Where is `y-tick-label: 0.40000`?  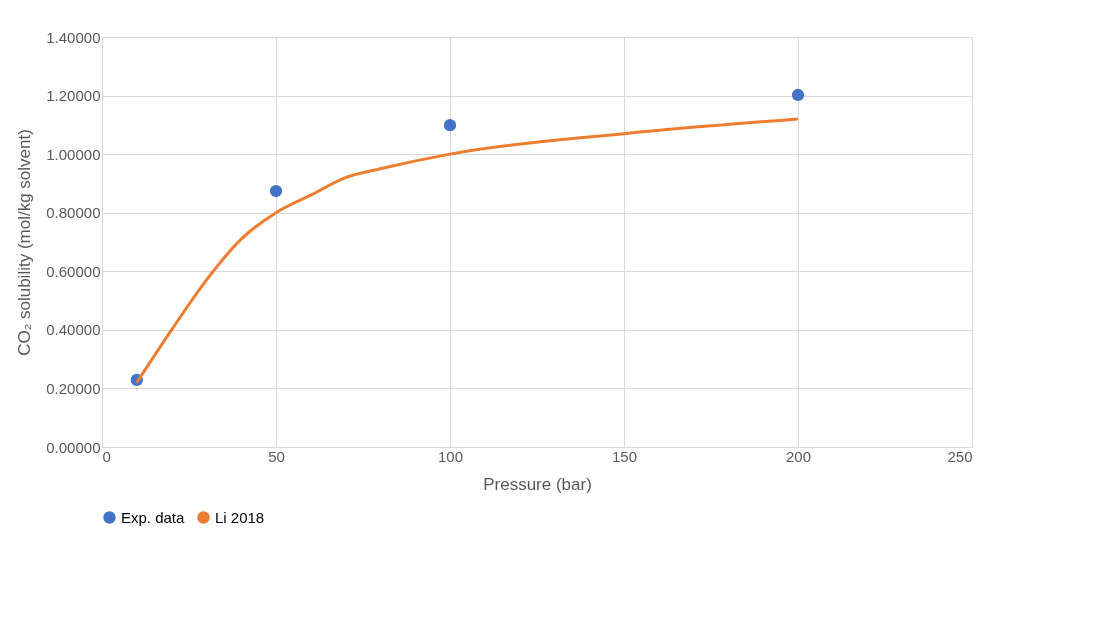 y-tick-label: 0.40000 is located at coordinates (73, 330).